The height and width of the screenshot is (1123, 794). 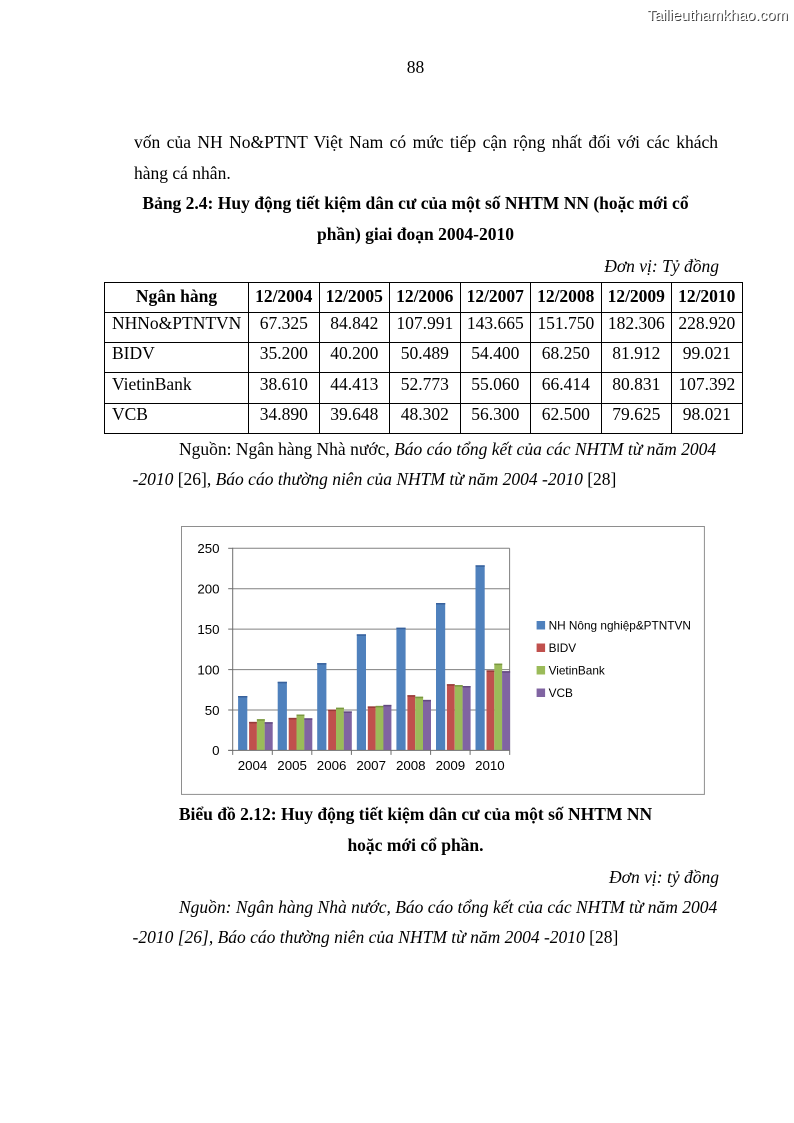 I want to click on svg-text: 100, so click(x=208, y=669).